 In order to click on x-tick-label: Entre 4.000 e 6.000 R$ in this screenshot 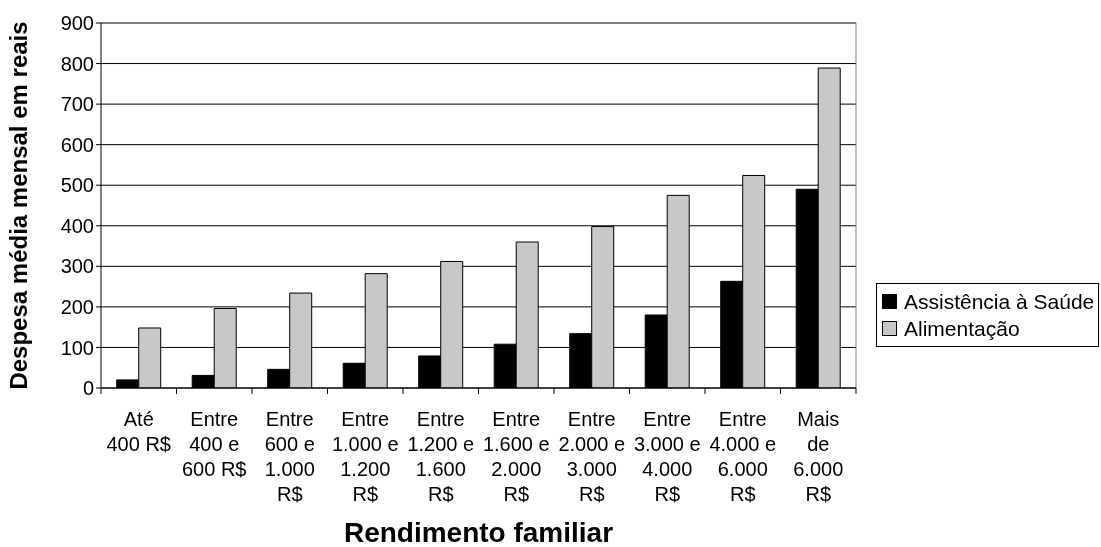, I will do `click(743, 456)`.